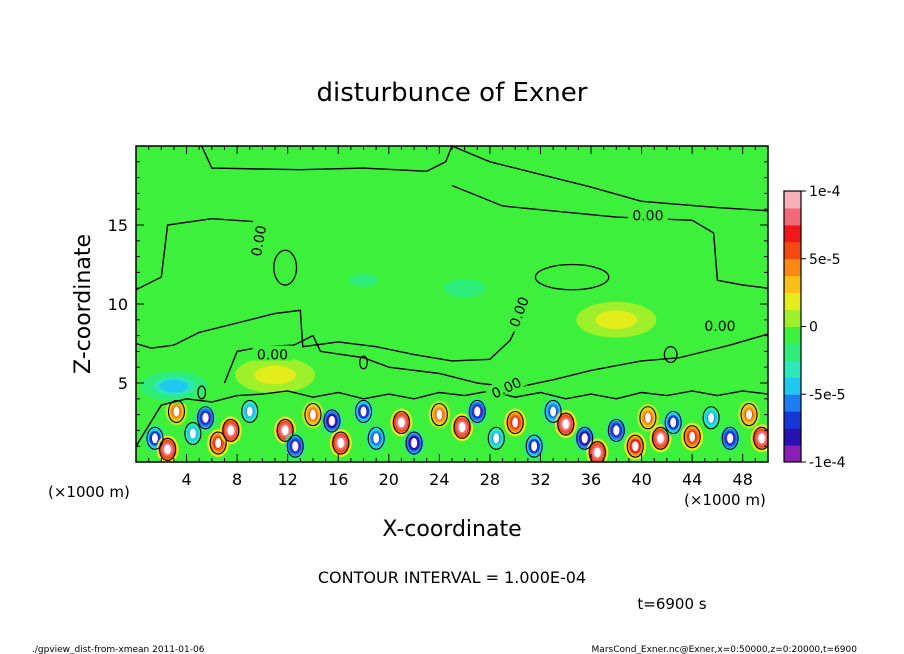 This screenshot has height=654, width=904. I want to click on contour-interval-text: CONTOUR INTERVAL = 1.000E-04, so click(452, 577).